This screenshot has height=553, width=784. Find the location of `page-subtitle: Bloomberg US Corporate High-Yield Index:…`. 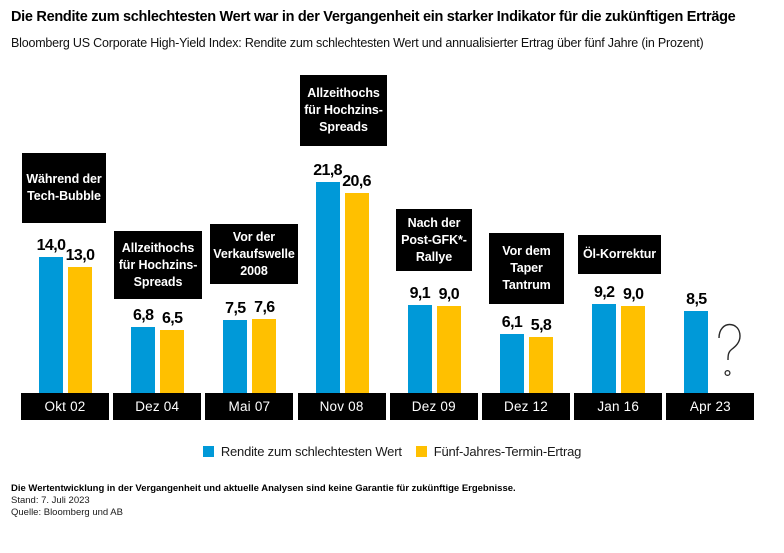

page-subtitle: Bloomberg US Corporate High-Yield Index:… is located at coordinates (357, 43).